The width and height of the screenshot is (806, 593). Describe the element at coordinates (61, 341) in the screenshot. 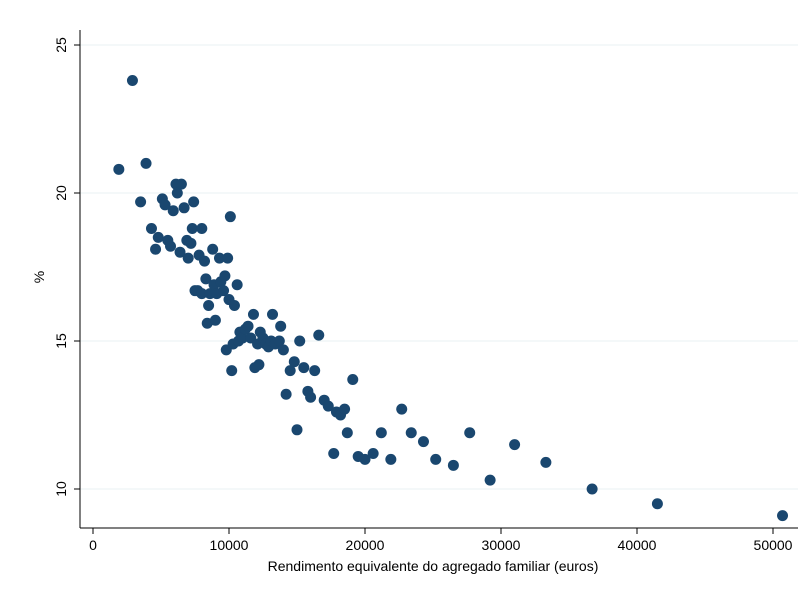

I see `y-tick-label: 15` at that location.